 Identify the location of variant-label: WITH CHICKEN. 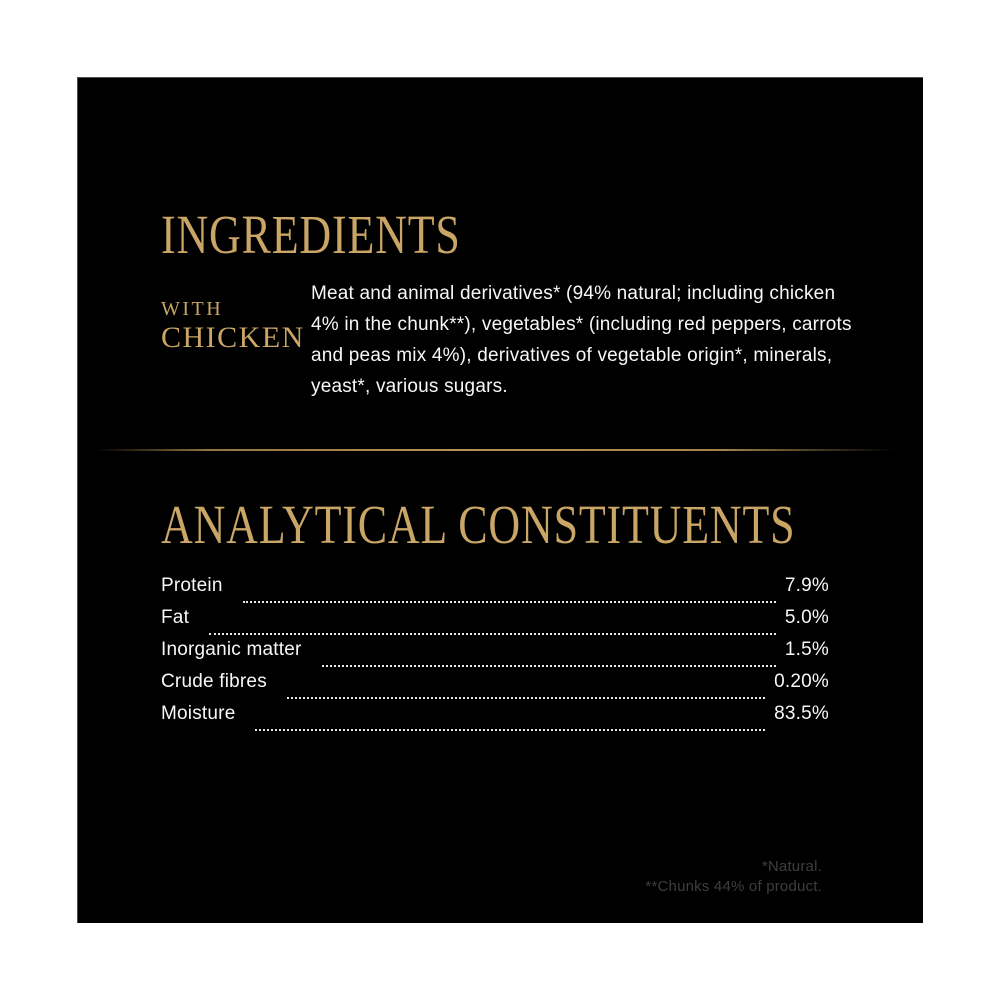
(233, 325).